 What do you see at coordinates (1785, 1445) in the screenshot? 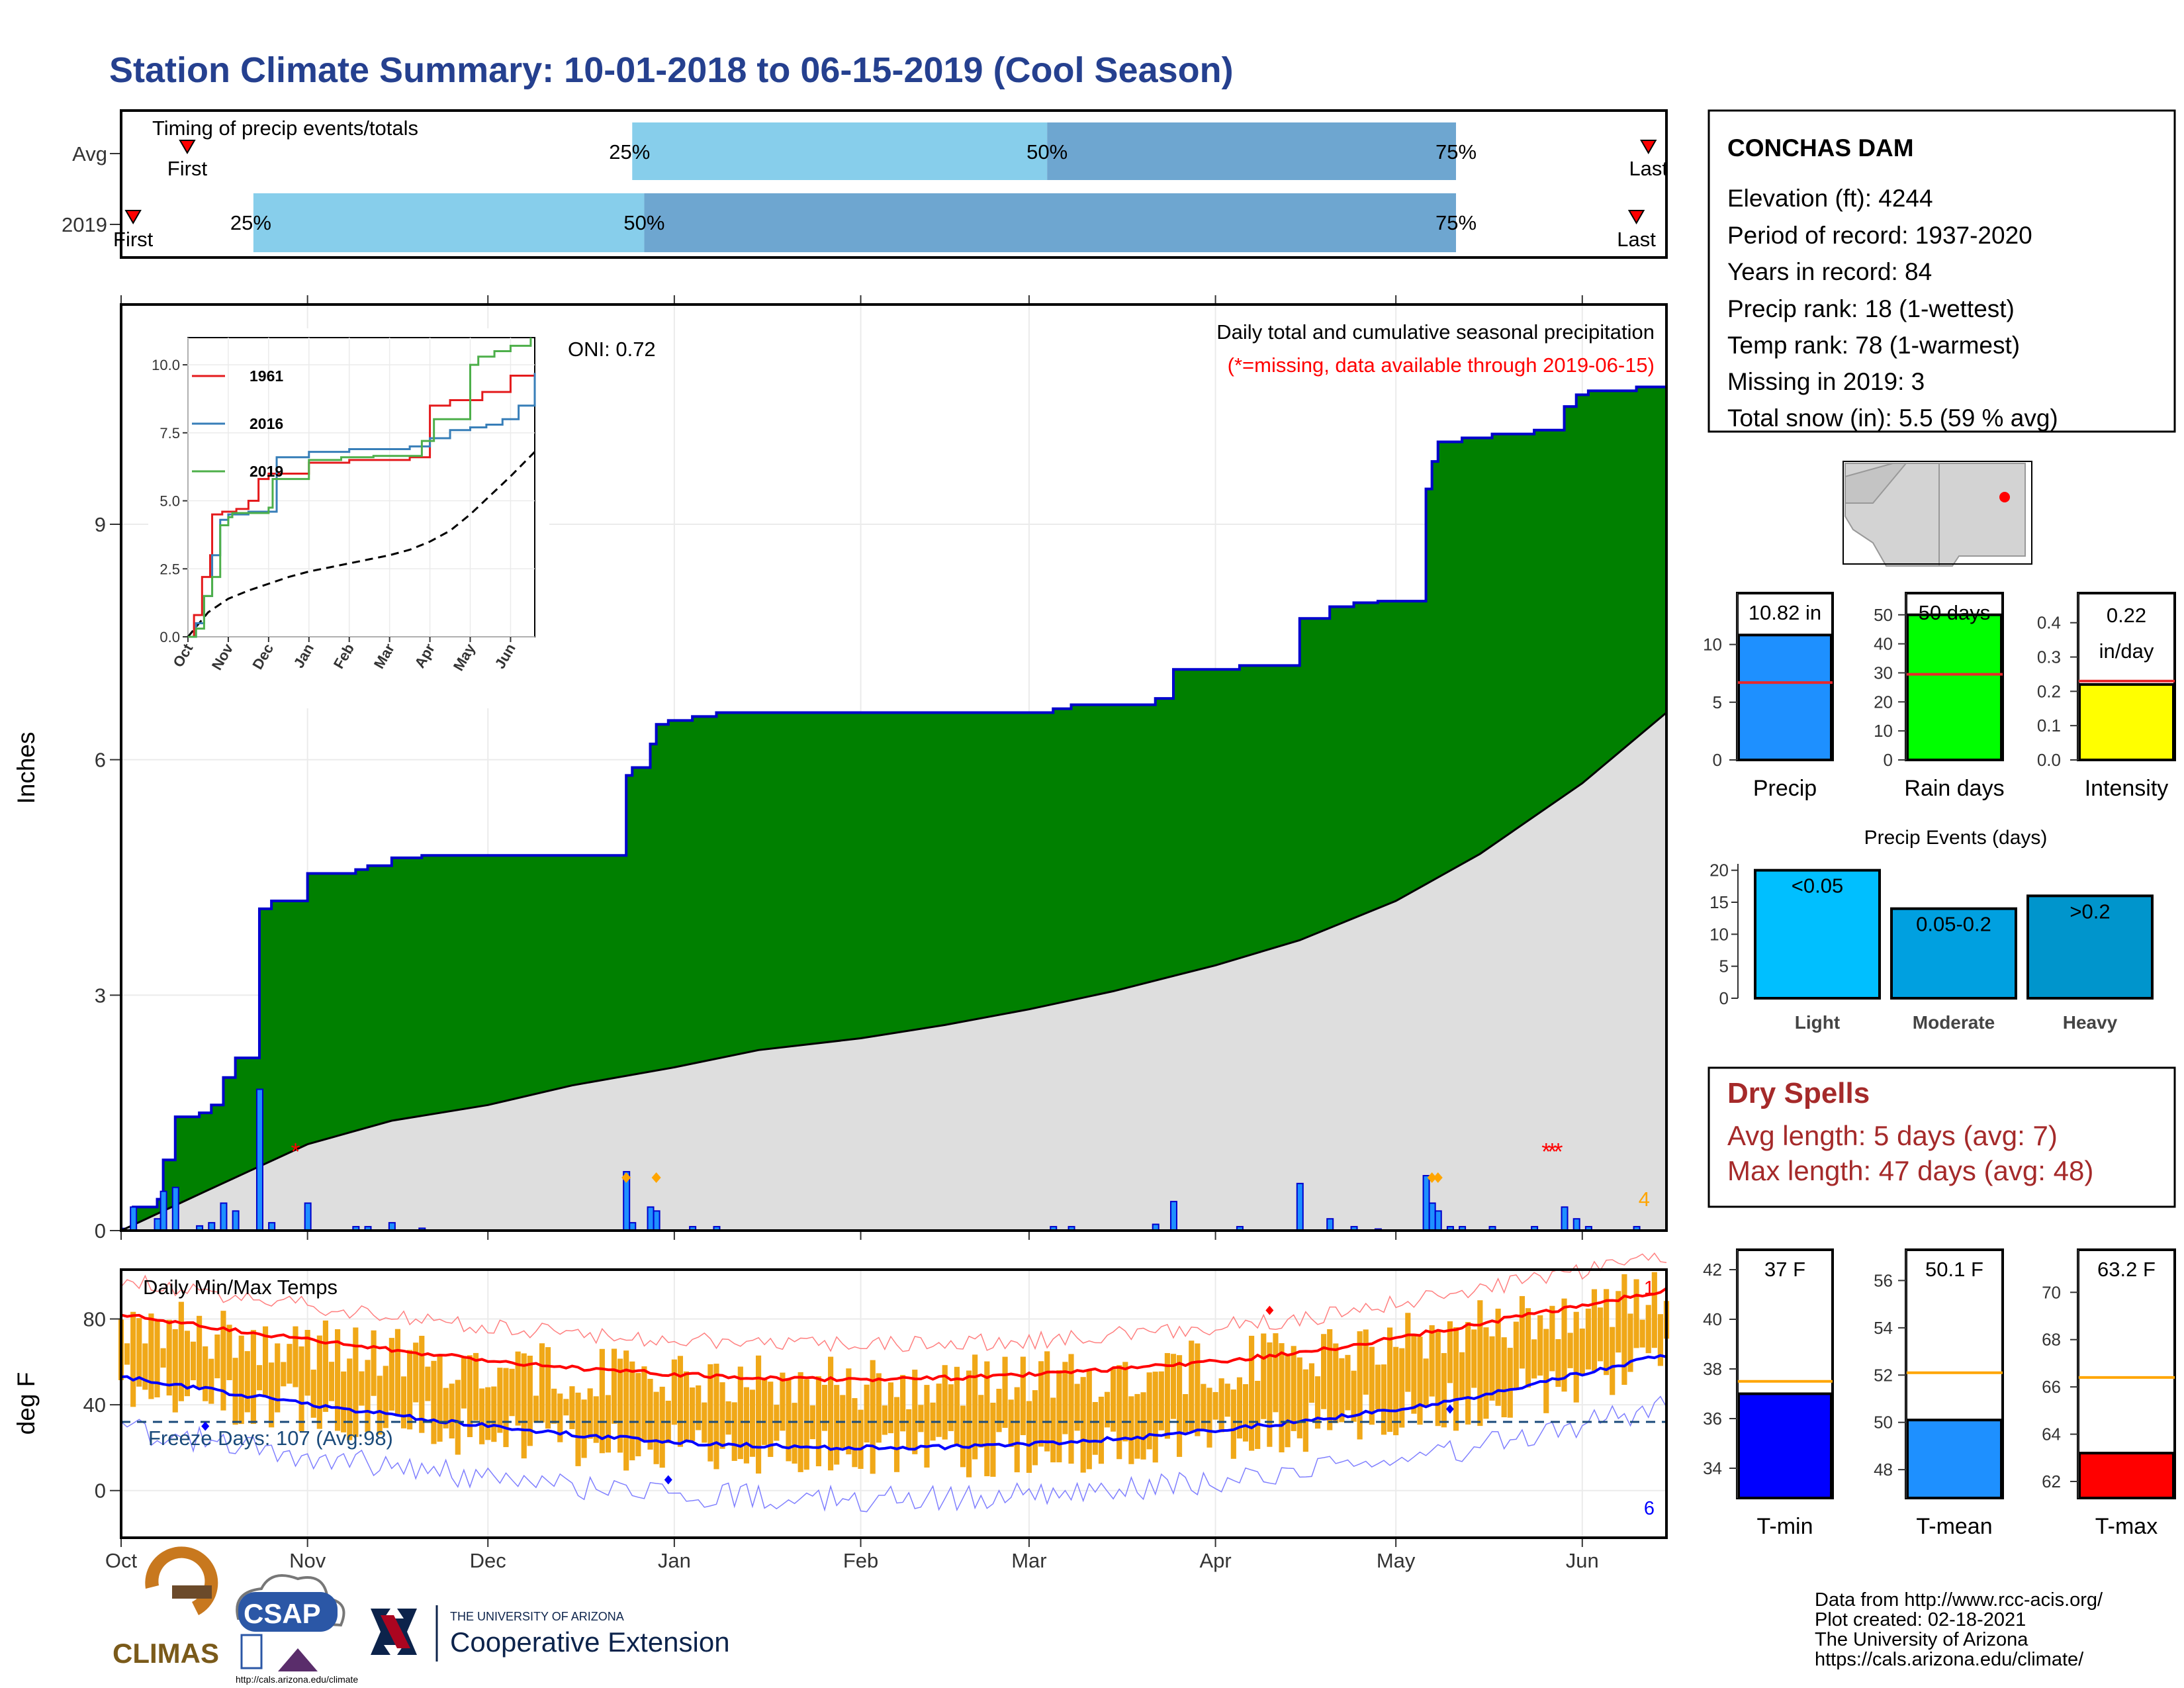
I see `summary-bar-tmin` at bounding box center [1785, 1445].